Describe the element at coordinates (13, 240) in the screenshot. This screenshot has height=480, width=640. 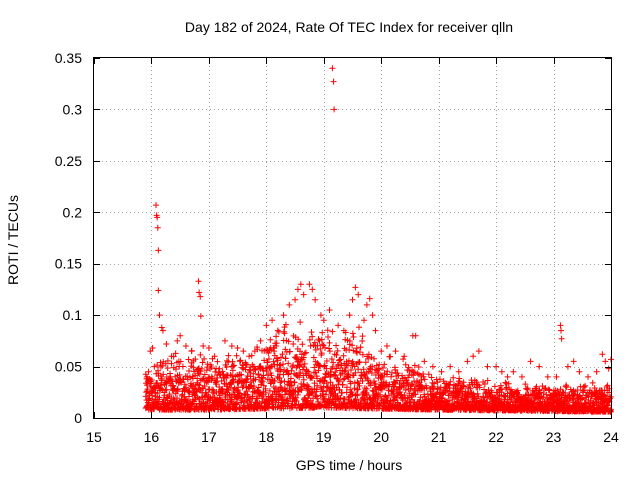
I see `y-axis-title: ROTI / TECUs` at that location.